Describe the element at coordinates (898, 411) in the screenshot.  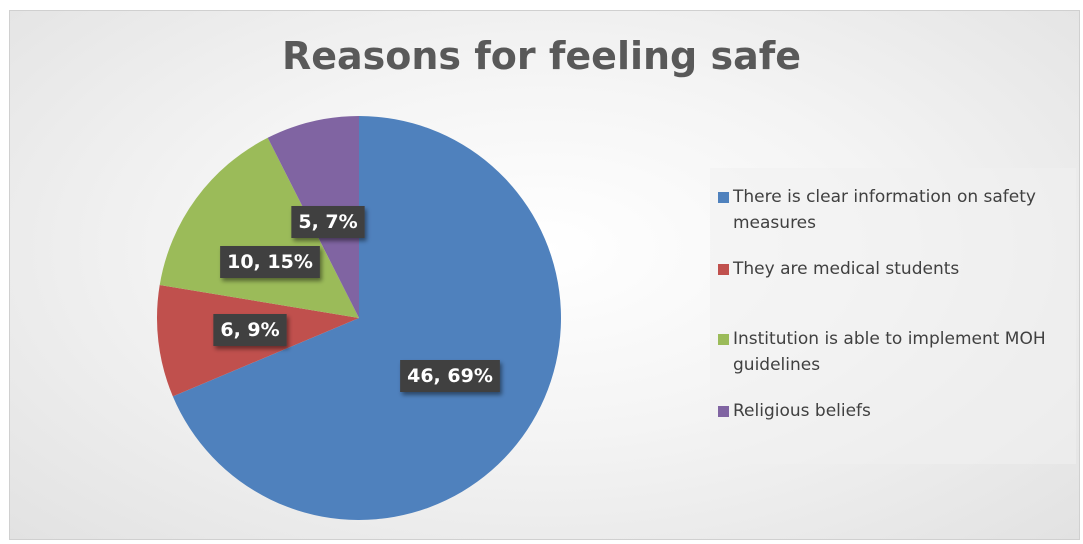
I see `legend-item-religious-beliefs: Religious beliefs` at that location.